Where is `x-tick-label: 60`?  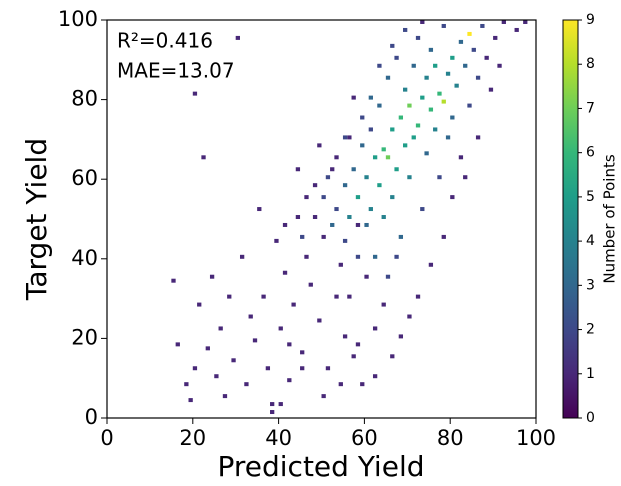 x-tick-label: 60 is located at coordinates (364, 438).